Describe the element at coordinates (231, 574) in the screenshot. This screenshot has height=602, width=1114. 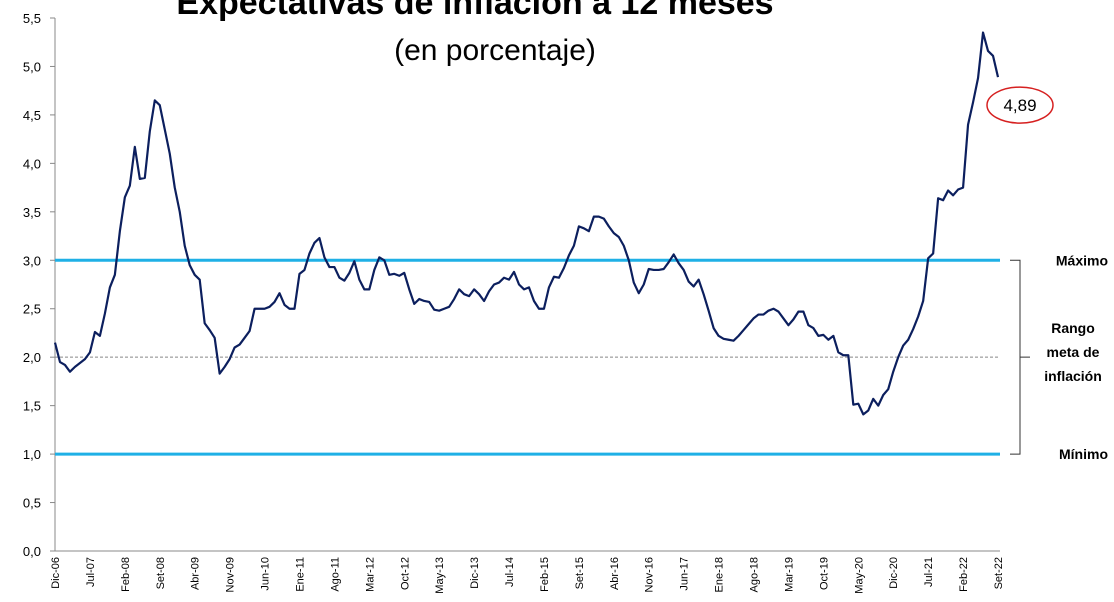
I see `x-tick-label: Nov-09` at that location.